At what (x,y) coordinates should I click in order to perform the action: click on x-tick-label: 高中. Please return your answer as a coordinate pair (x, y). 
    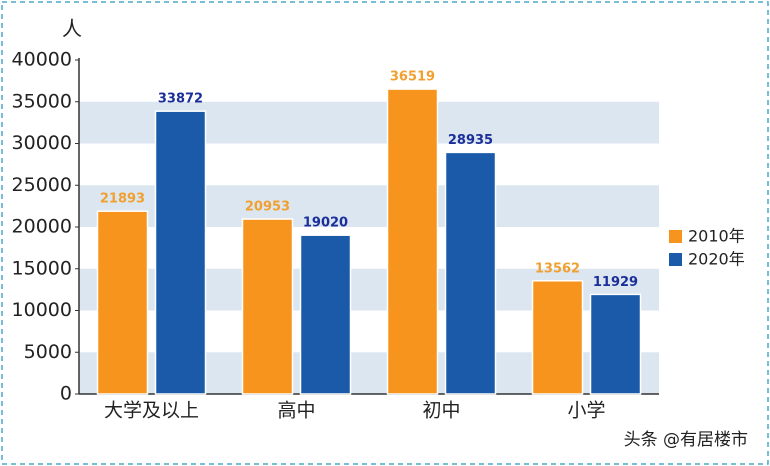
    Looking at the image, I should click on (296, 411).